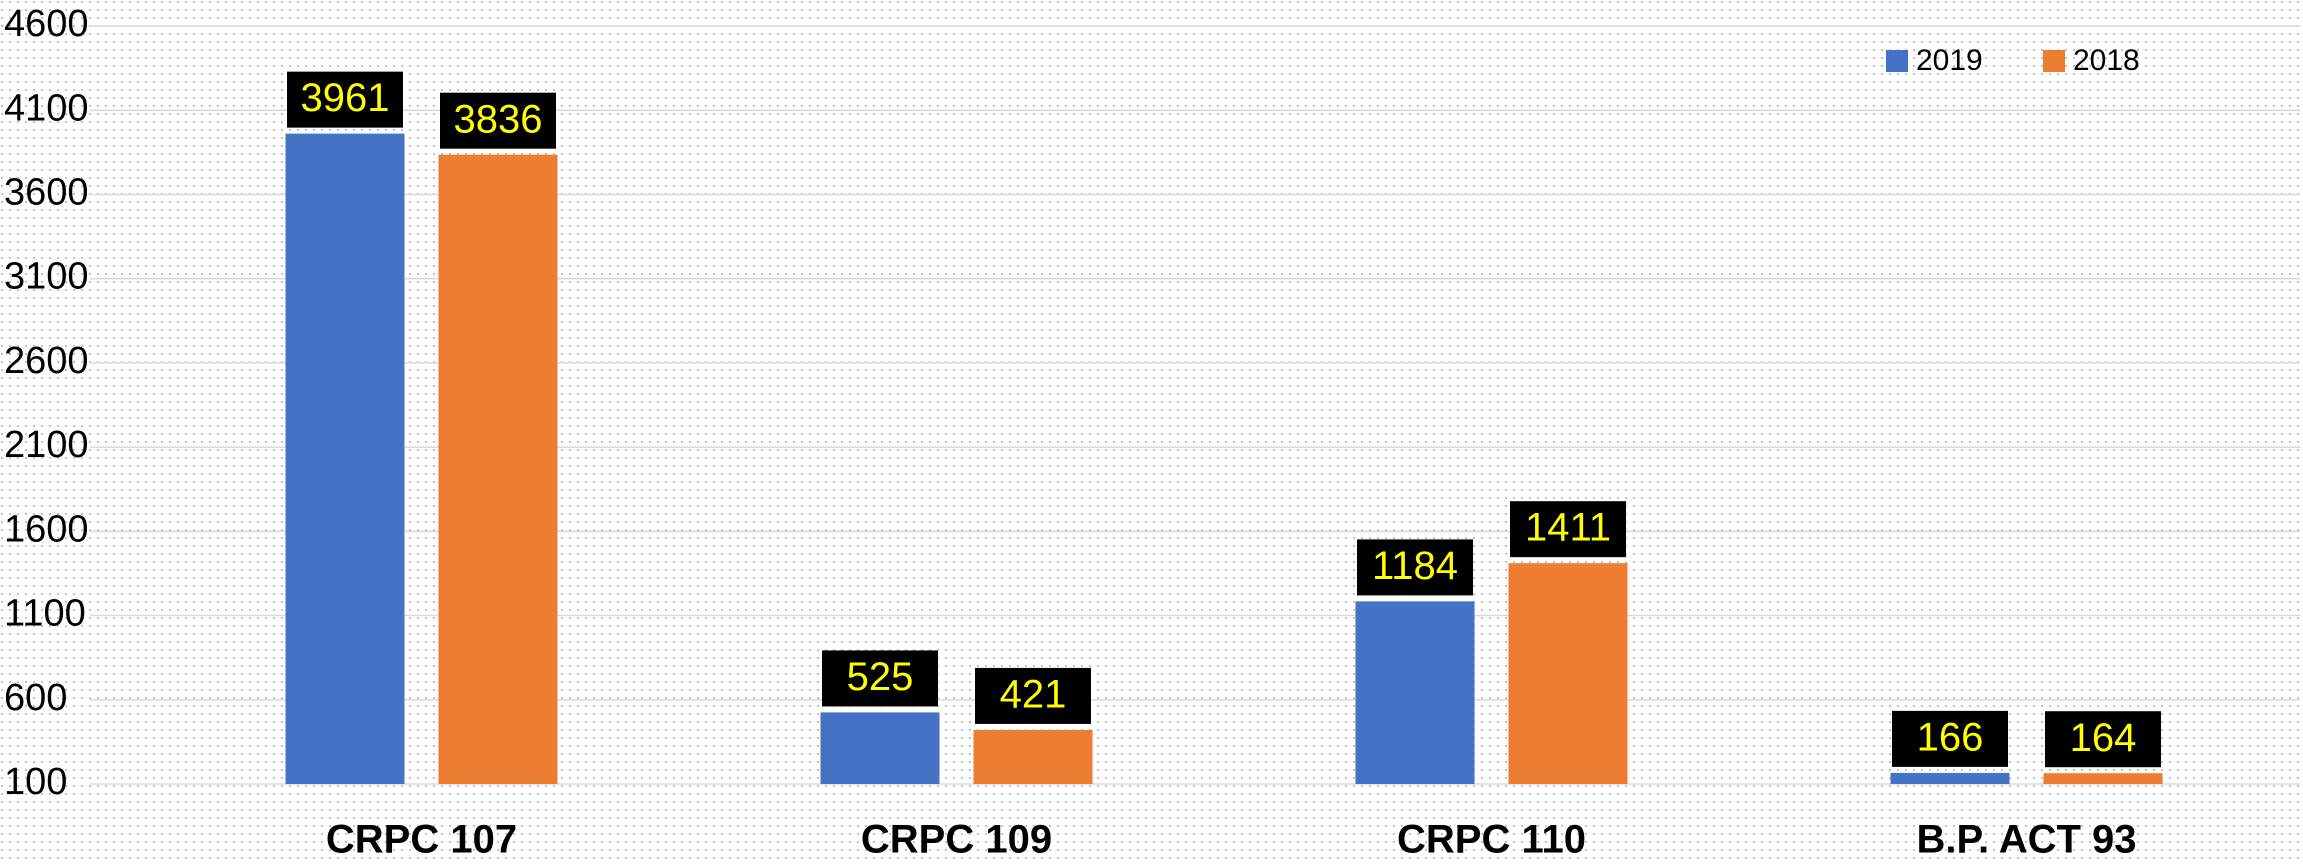  I want to click on data-label: 525, so click(880, 677).